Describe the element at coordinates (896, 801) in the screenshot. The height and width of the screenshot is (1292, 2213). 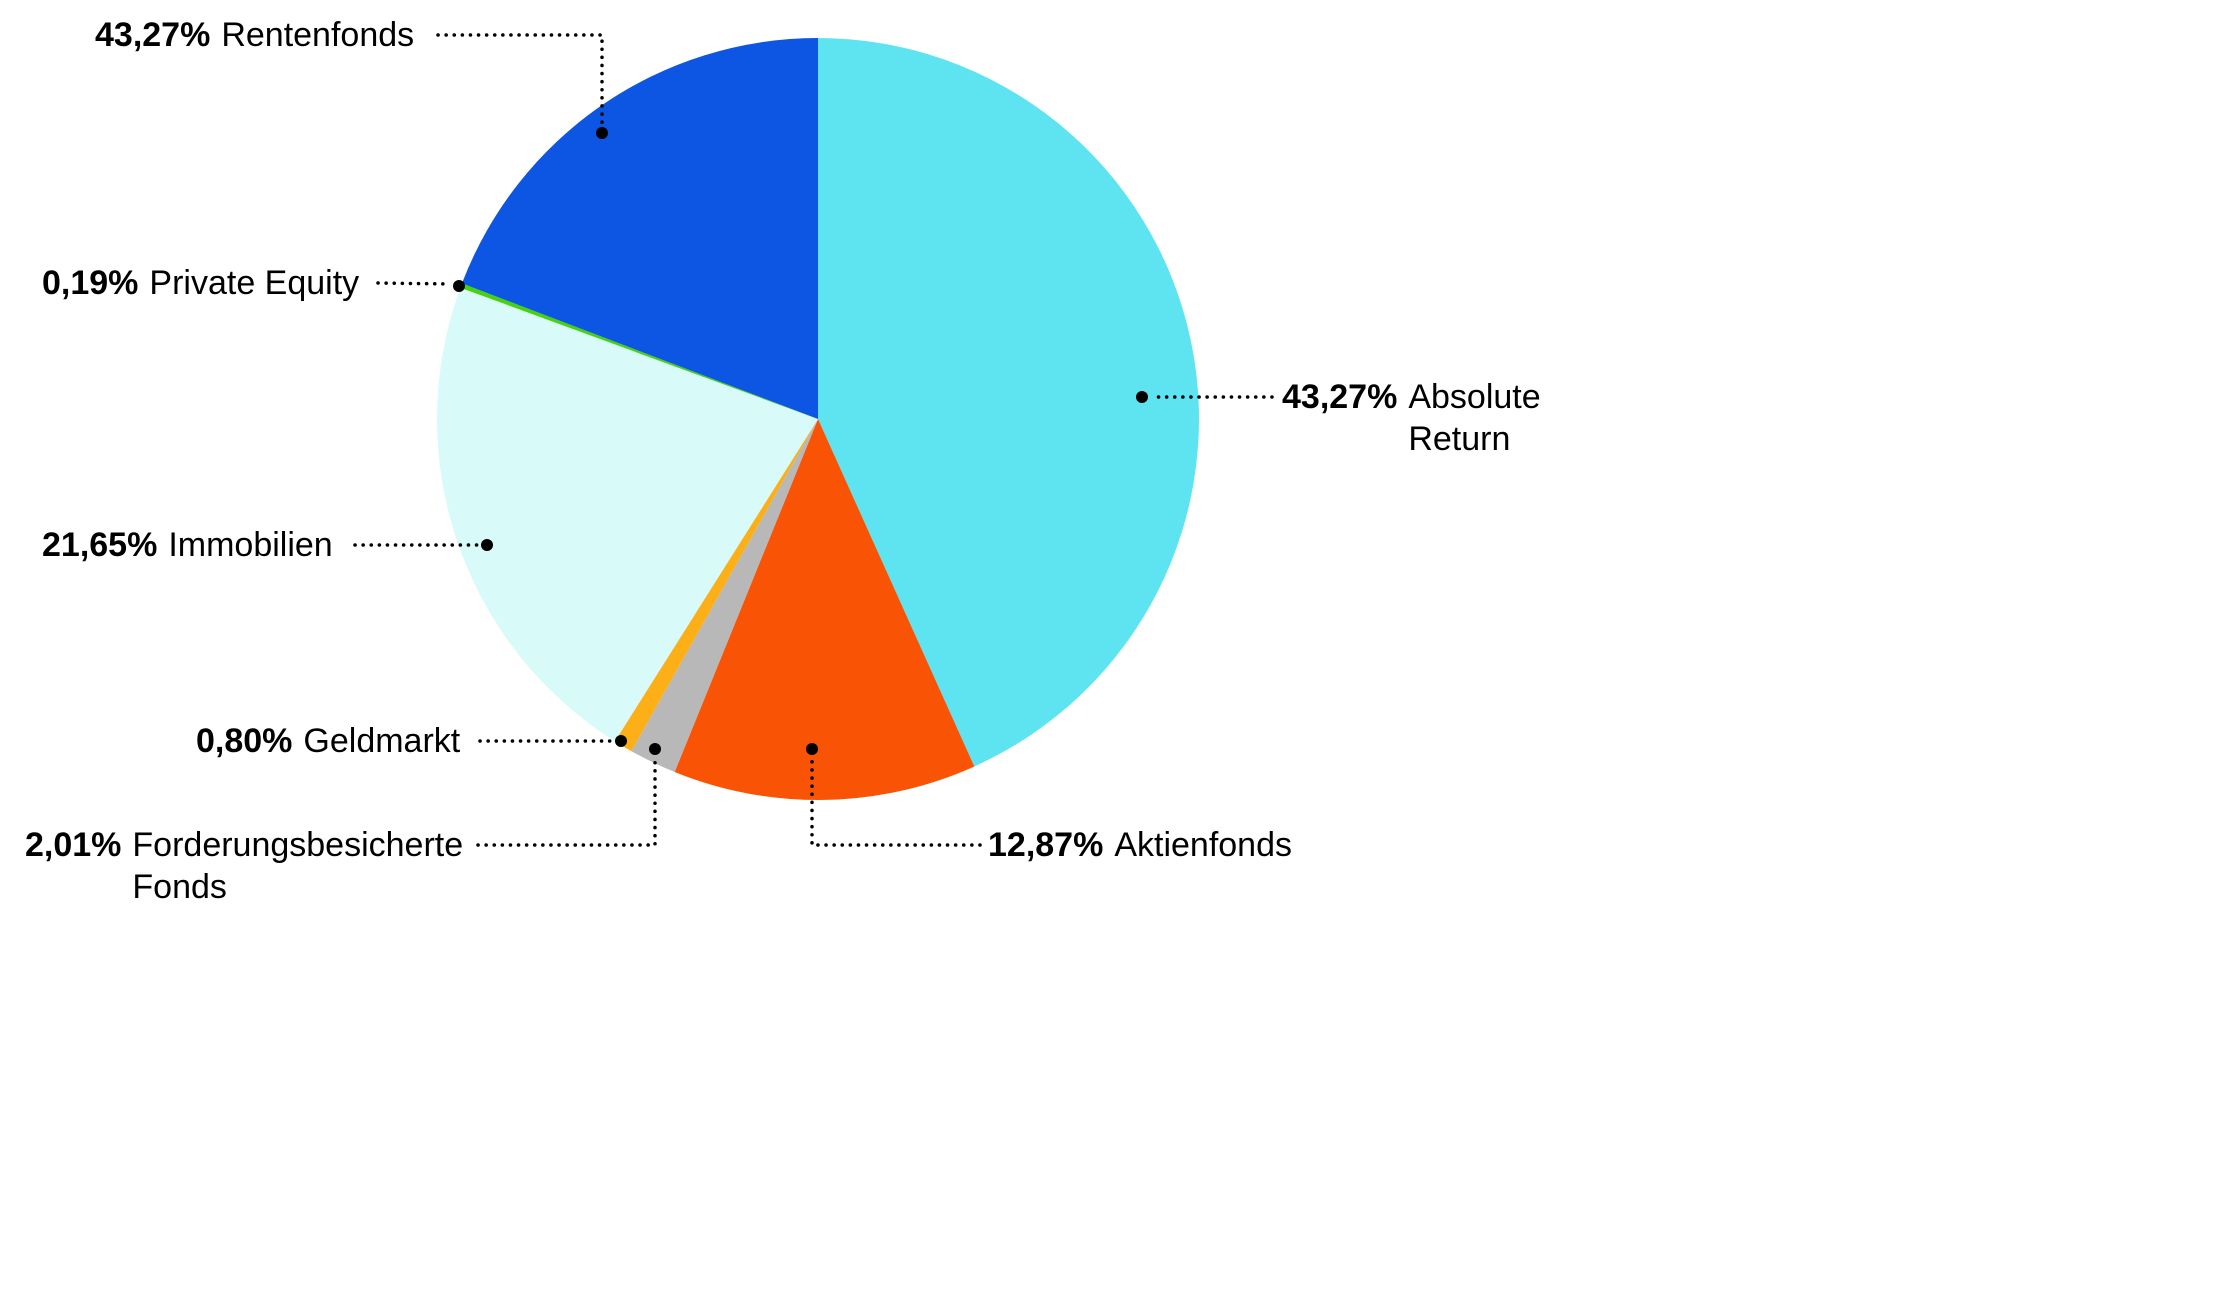
I see `leader-line-aktienfonds` at that location.